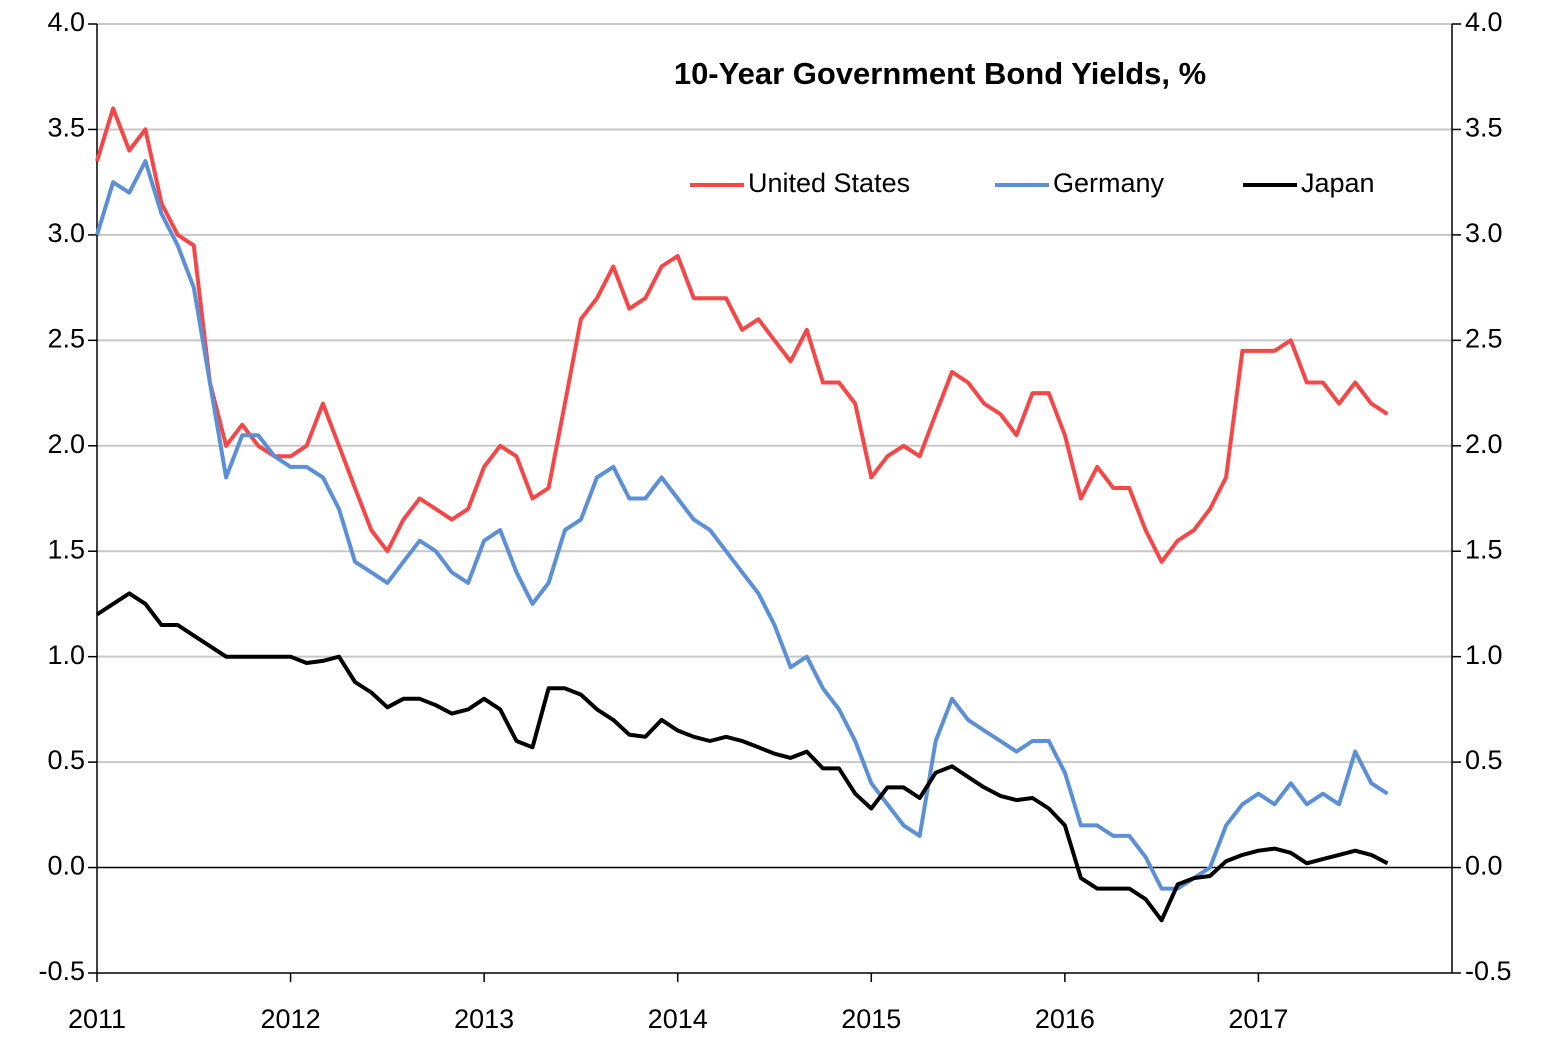  I want to click on y2-tick-label: -0.5, so click(1488, 971).